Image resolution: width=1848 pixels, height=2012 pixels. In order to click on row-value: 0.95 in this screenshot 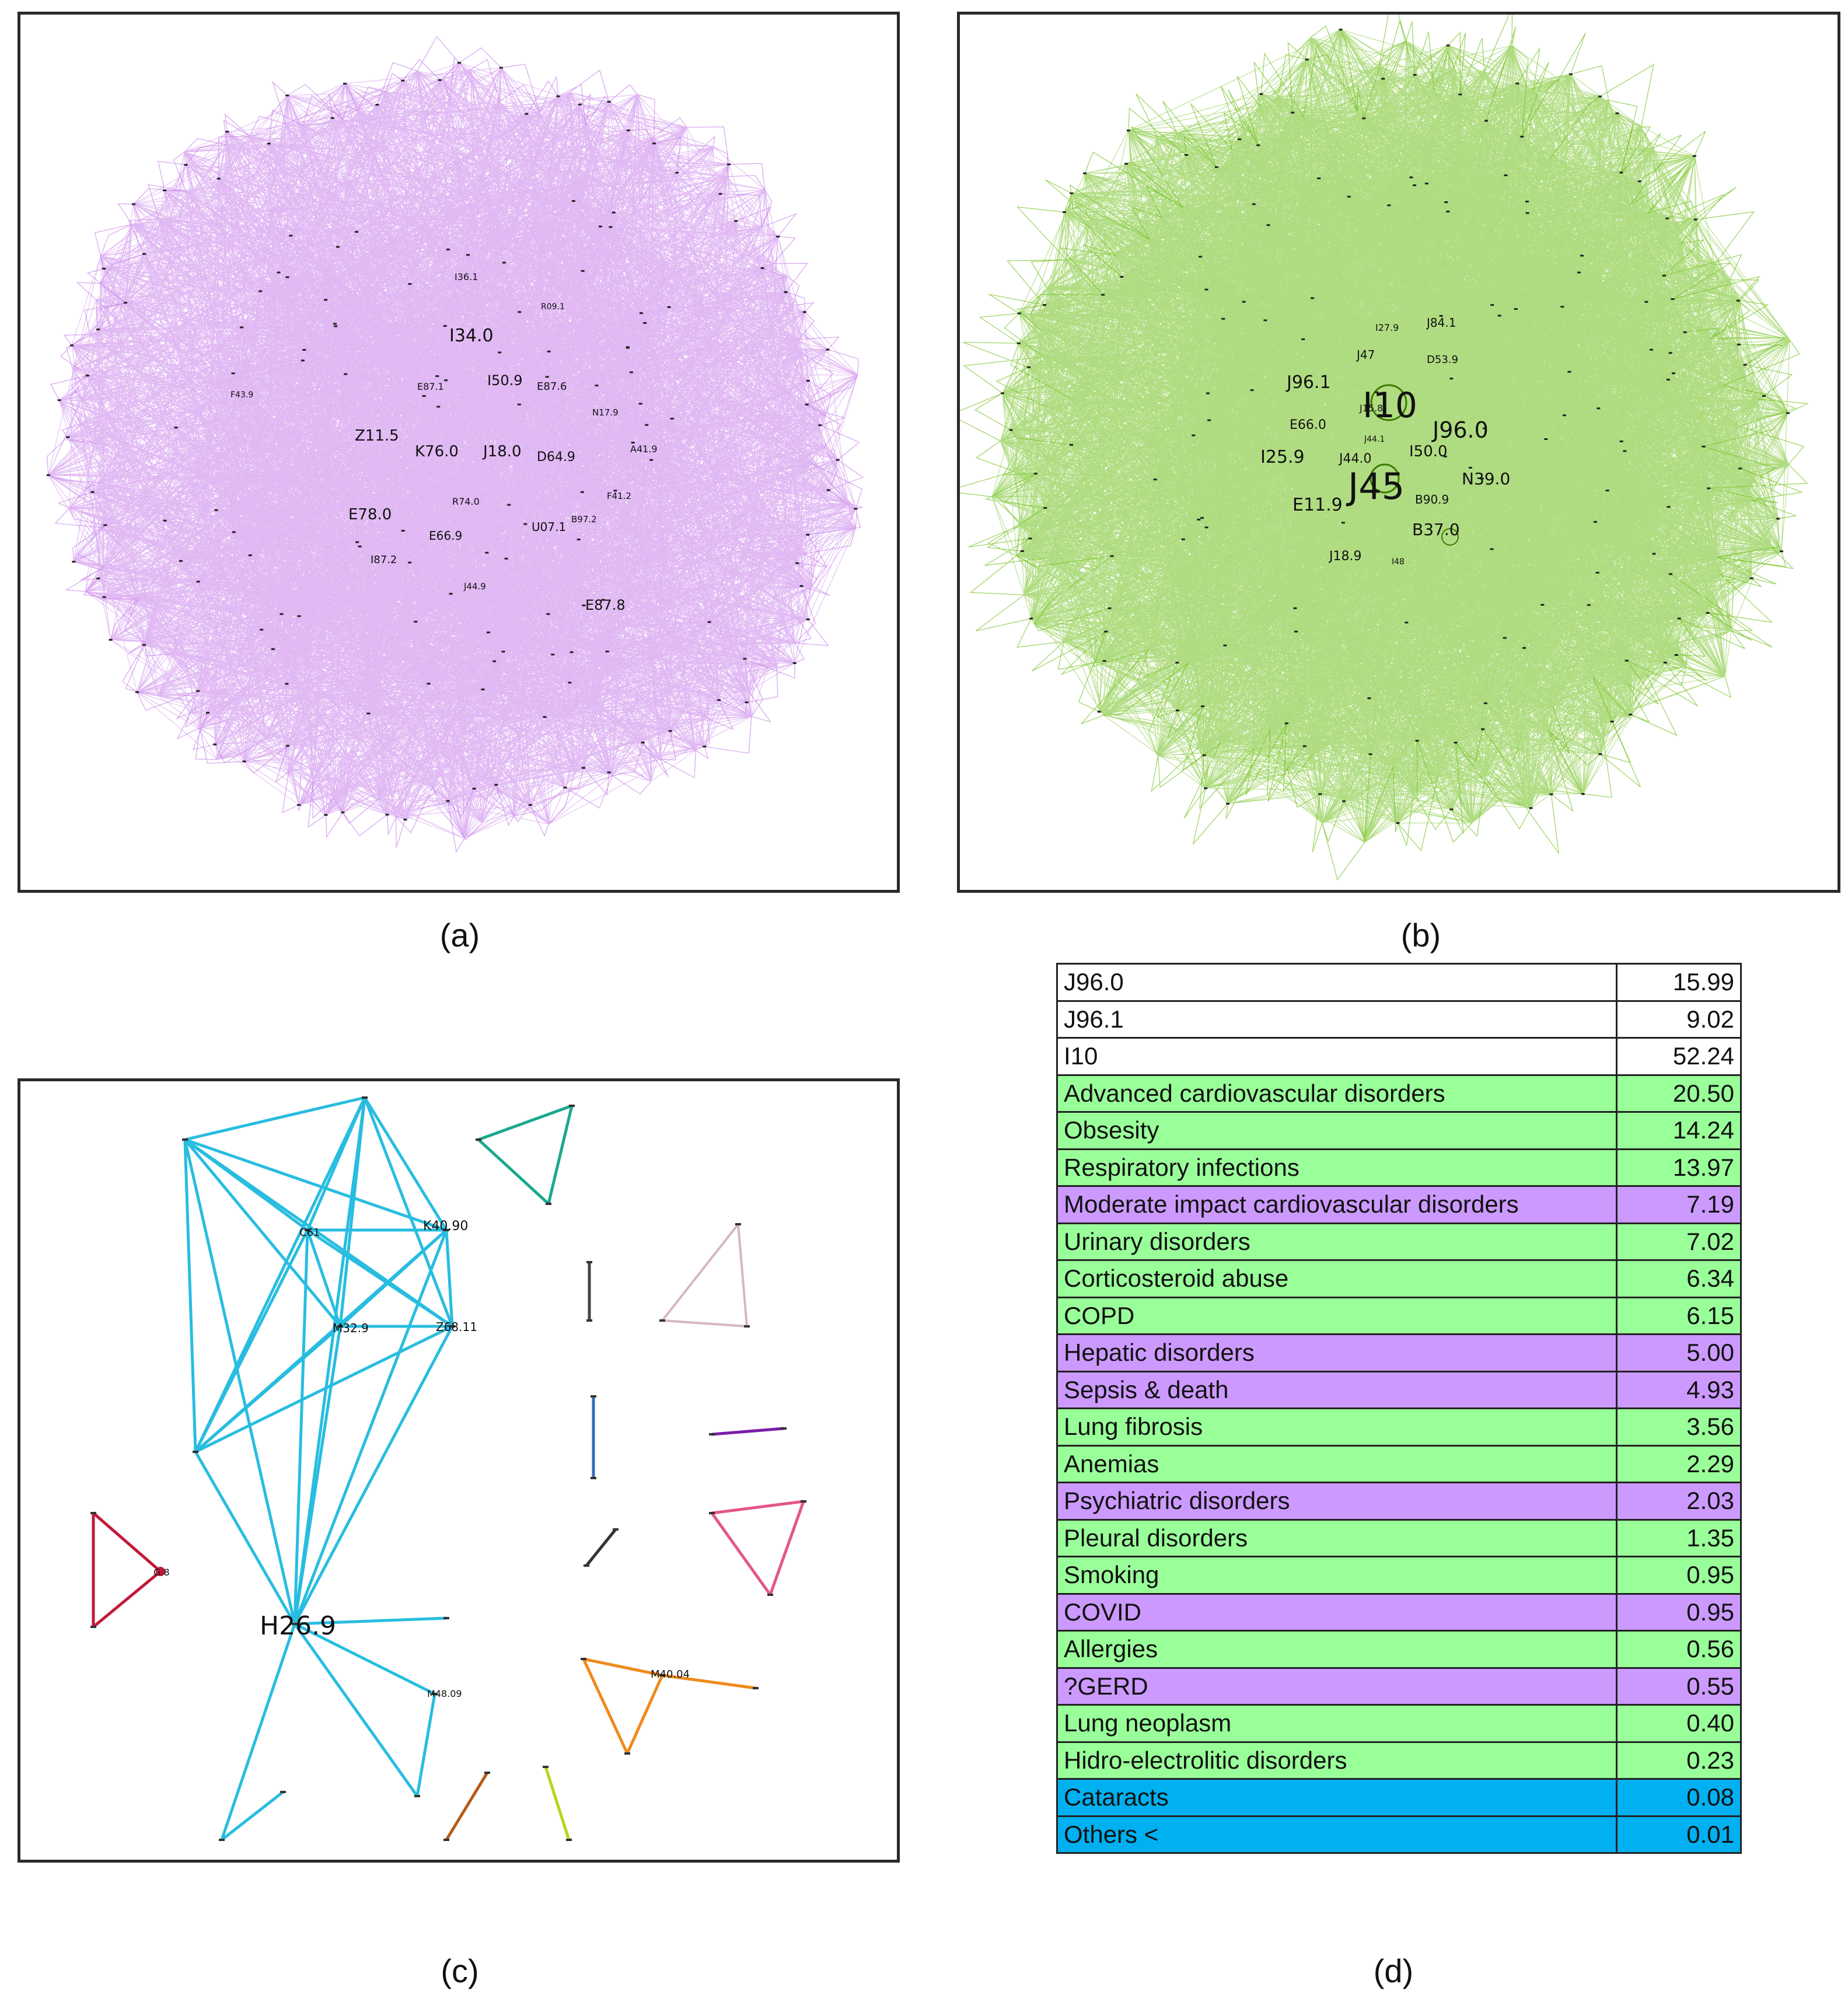, I will do `click(1679, 1612)`.